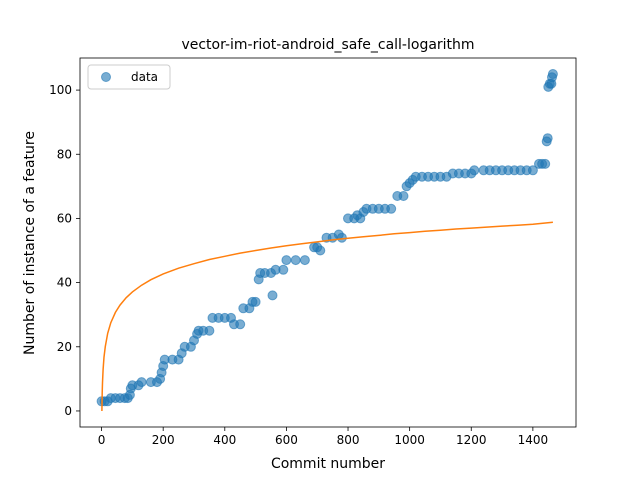 The height and width of the screenshot is (480, 640). What do you see at coordinates (64, 347) in the screenshot?
I see `y-tick-label: 20` at bounding box center [64, 347].